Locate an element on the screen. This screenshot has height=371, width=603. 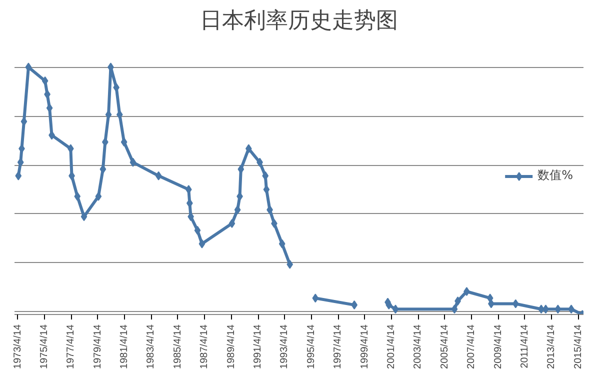
x-tick-label: 2009/4/14 is located at coordinates (498, 346).